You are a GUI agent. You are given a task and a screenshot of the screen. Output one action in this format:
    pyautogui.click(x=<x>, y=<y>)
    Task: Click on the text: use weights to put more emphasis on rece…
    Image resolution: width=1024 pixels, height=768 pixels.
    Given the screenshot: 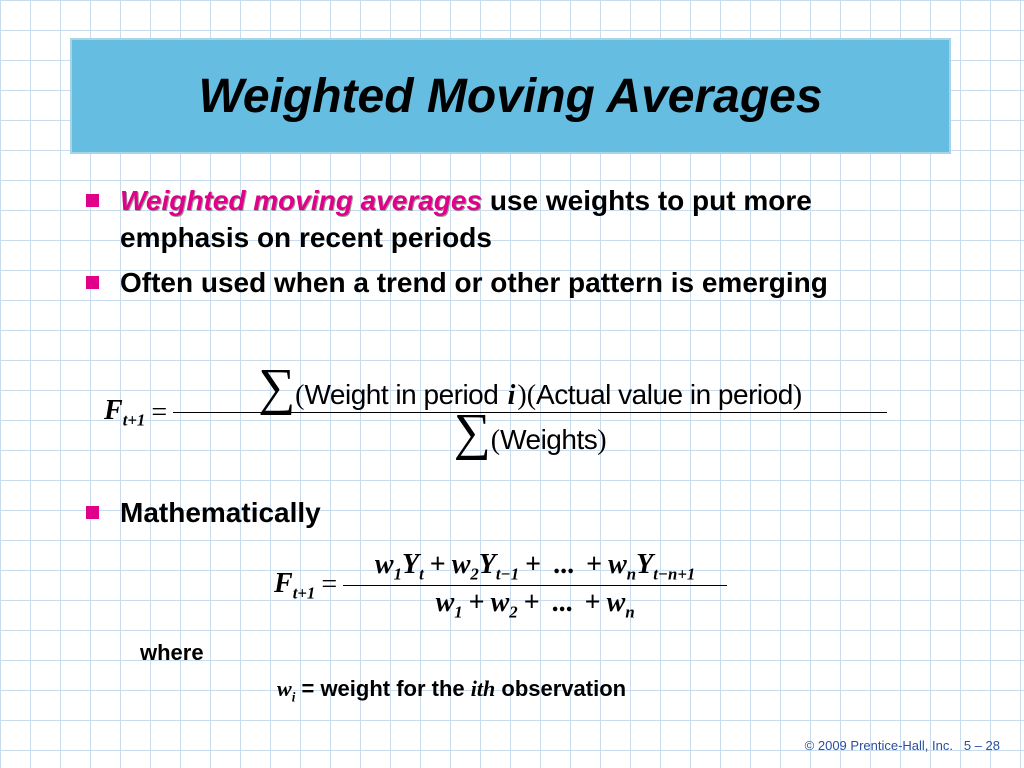 What is the action you would take?
    pyautogui.click(x=466, y=219)
    